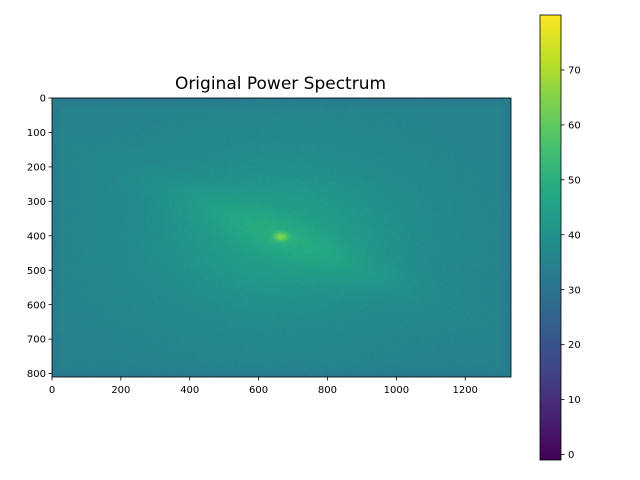 This screenshot has height=480, width=640. I want to click on x-tick-label: 800, so click(327, 390).